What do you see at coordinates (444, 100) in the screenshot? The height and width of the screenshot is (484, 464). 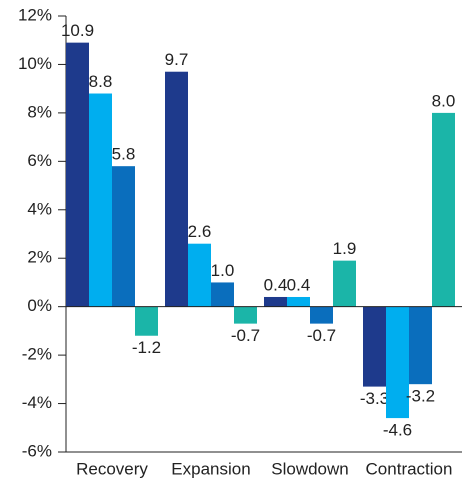 I see `value-label: 8.0` at bounding box center [444, 100].